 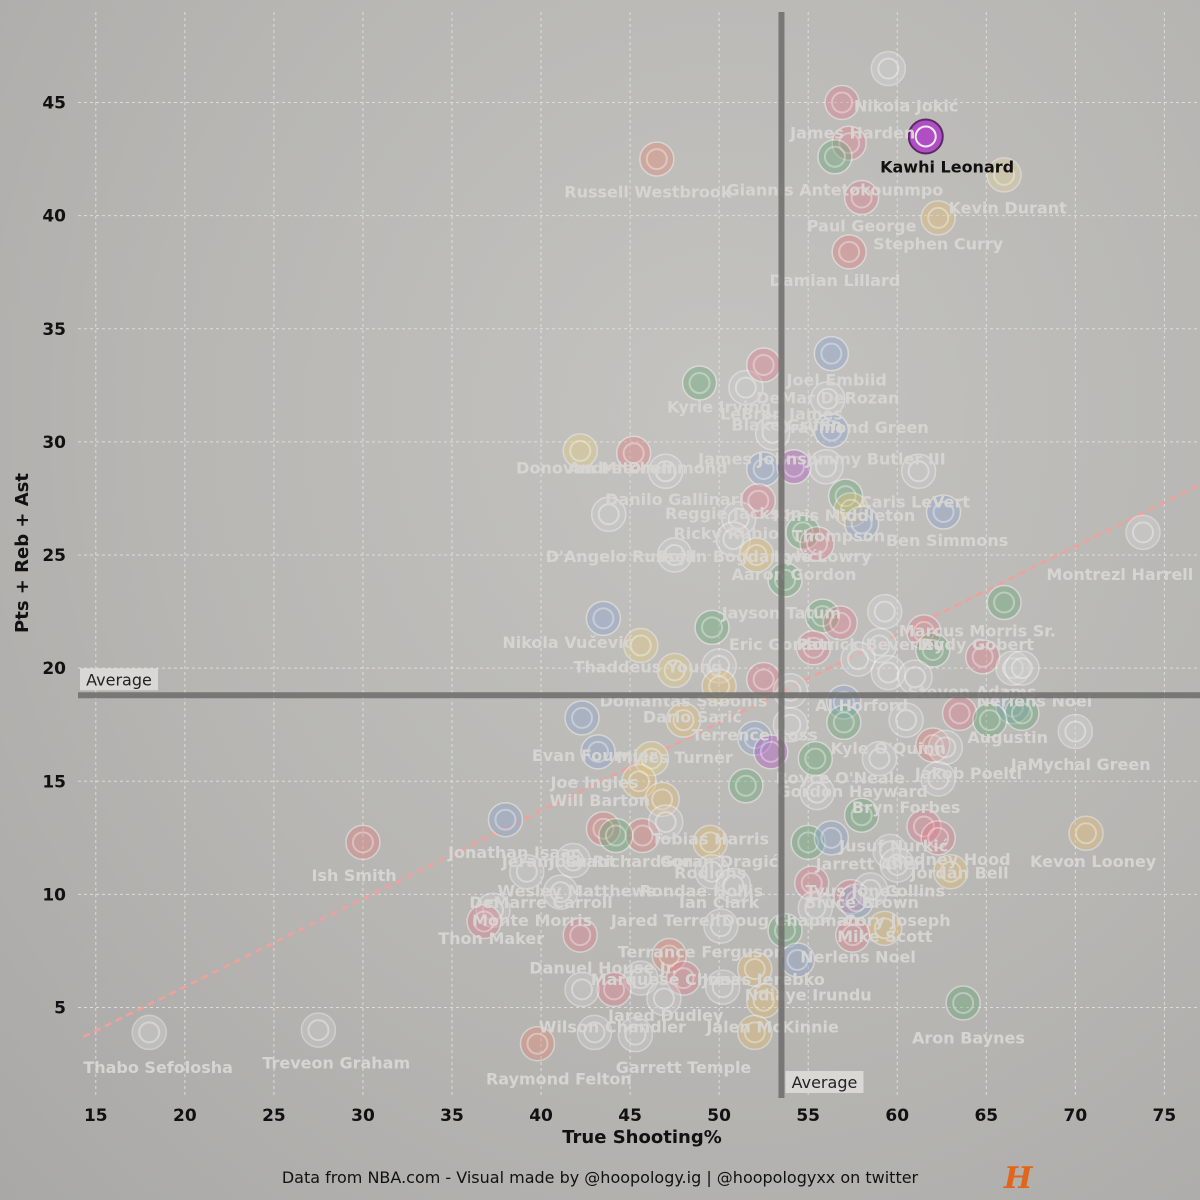 I want to click on player-label: Aaron Gordon, so click(x=794, y=574).